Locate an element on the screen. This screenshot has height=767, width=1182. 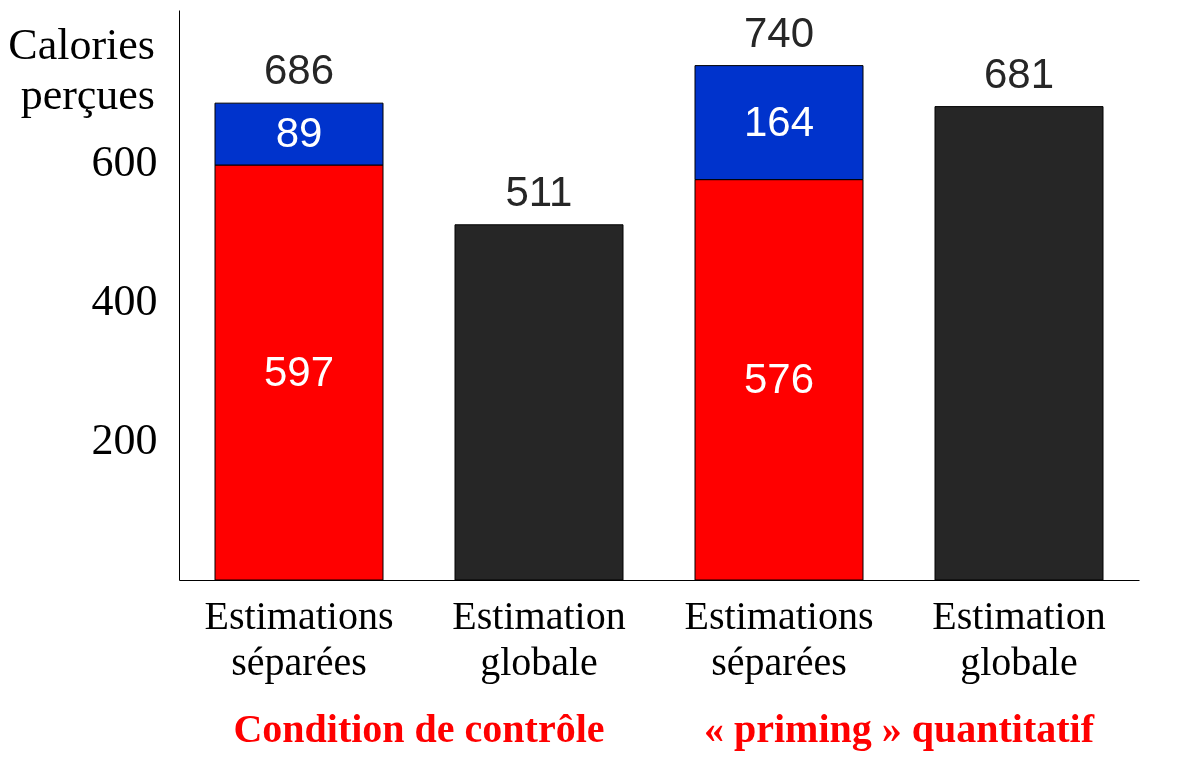
y-tick-label: 600 is located at coordinates (124, 162).